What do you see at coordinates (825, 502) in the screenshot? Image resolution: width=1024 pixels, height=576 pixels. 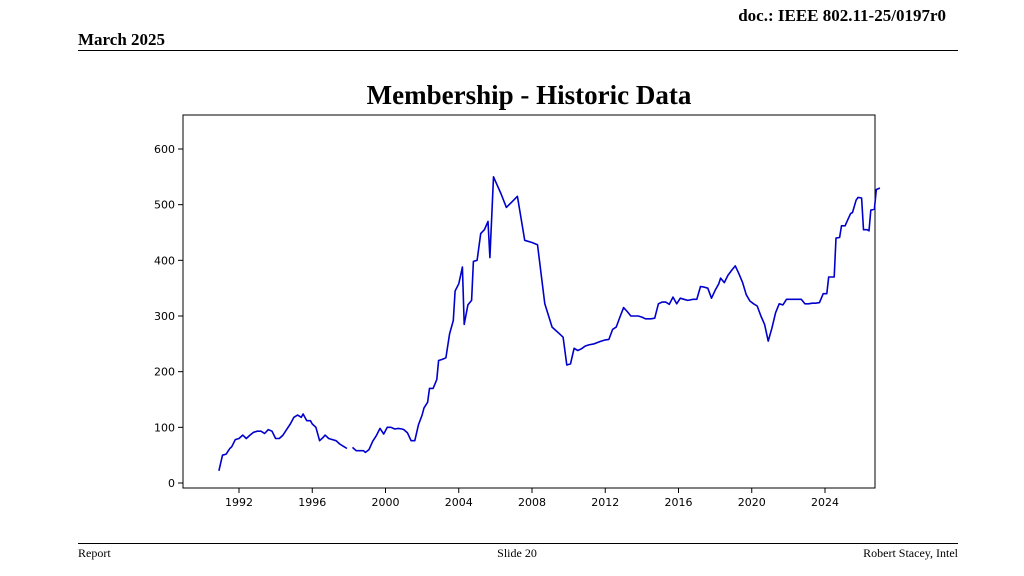 I see `x-tick-label: 2024` at bounding box center [825, 502].